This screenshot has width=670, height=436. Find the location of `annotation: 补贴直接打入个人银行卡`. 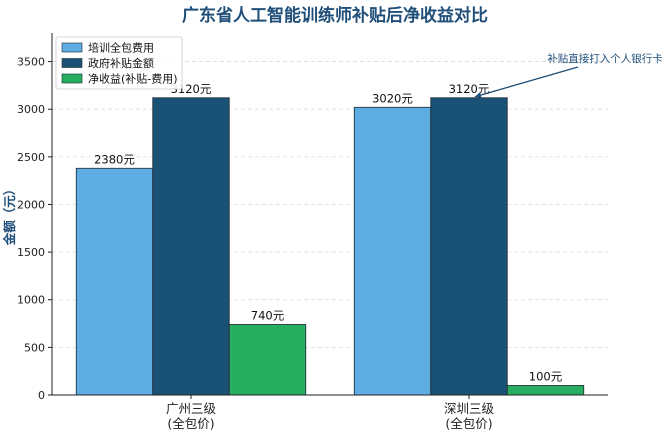

annotation: 补贴直接打入个人银行卡 is located at coordinates (568, 75).